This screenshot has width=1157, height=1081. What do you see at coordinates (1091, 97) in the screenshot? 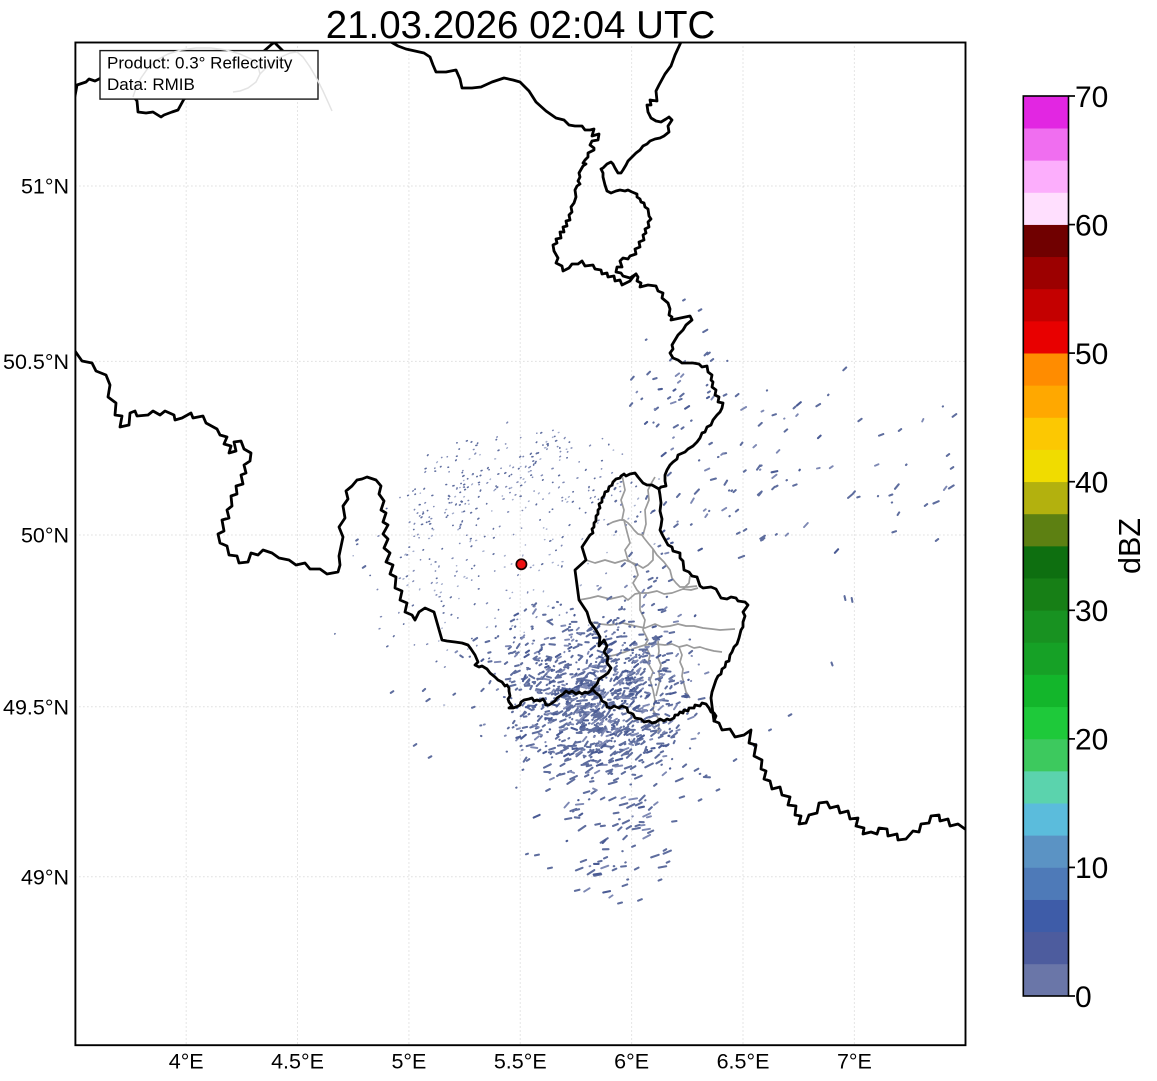
I see `svg-text: 70` at bounding box center [1091, 97].